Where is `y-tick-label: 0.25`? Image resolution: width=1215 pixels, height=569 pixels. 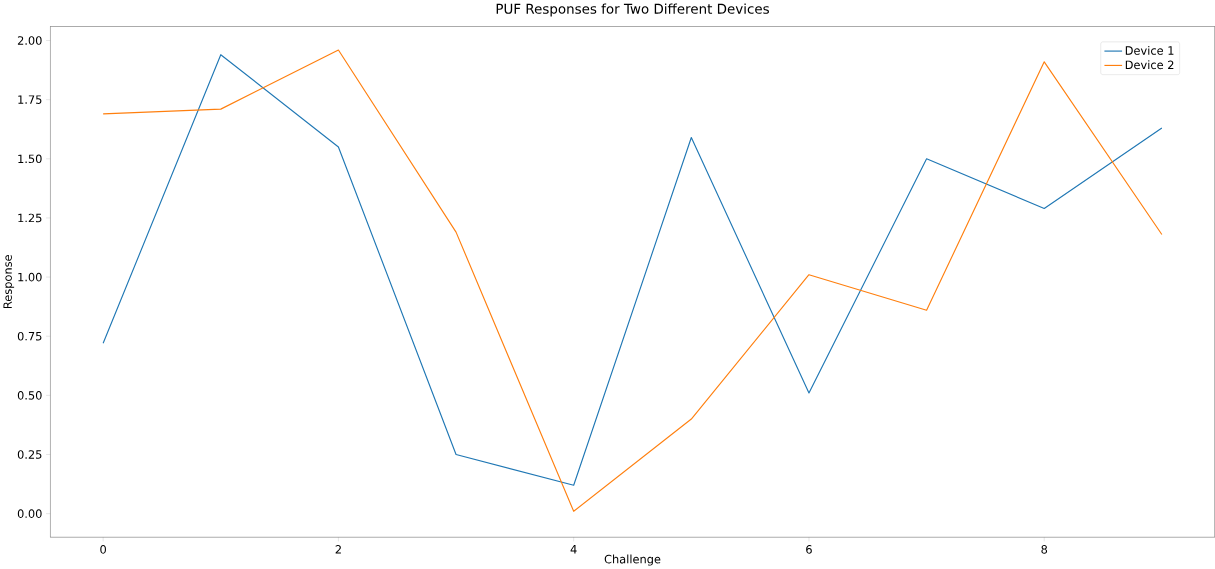
y-tick-label: 0.25 is located at coordinates (29, 454).